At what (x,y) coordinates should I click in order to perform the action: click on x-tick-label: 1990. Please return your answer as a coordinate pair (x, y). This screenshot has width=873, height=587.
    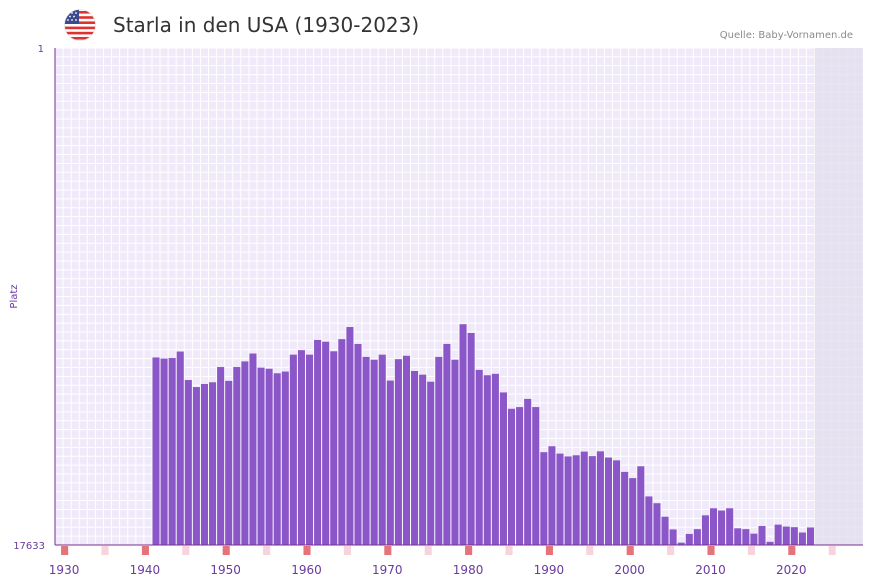
    Looking at the image, I should click on (549, 570).